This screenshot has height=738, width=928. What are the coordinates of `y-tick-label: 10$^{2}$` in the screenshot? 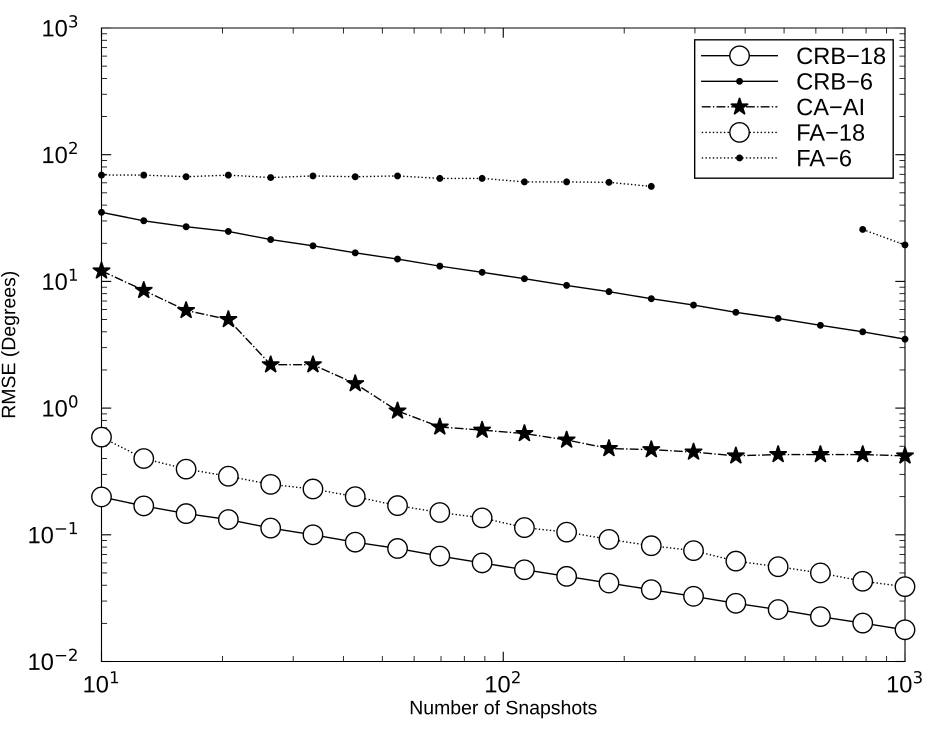 It's located at (60, 153).